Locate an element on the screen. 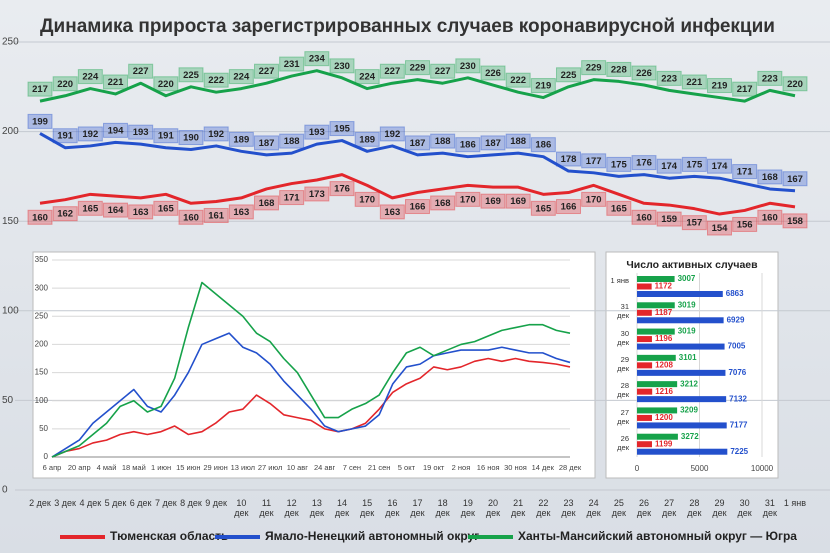 The width and height of the screenshot is (830, 553). value-label: 229 is located at coordinates (418, 68).